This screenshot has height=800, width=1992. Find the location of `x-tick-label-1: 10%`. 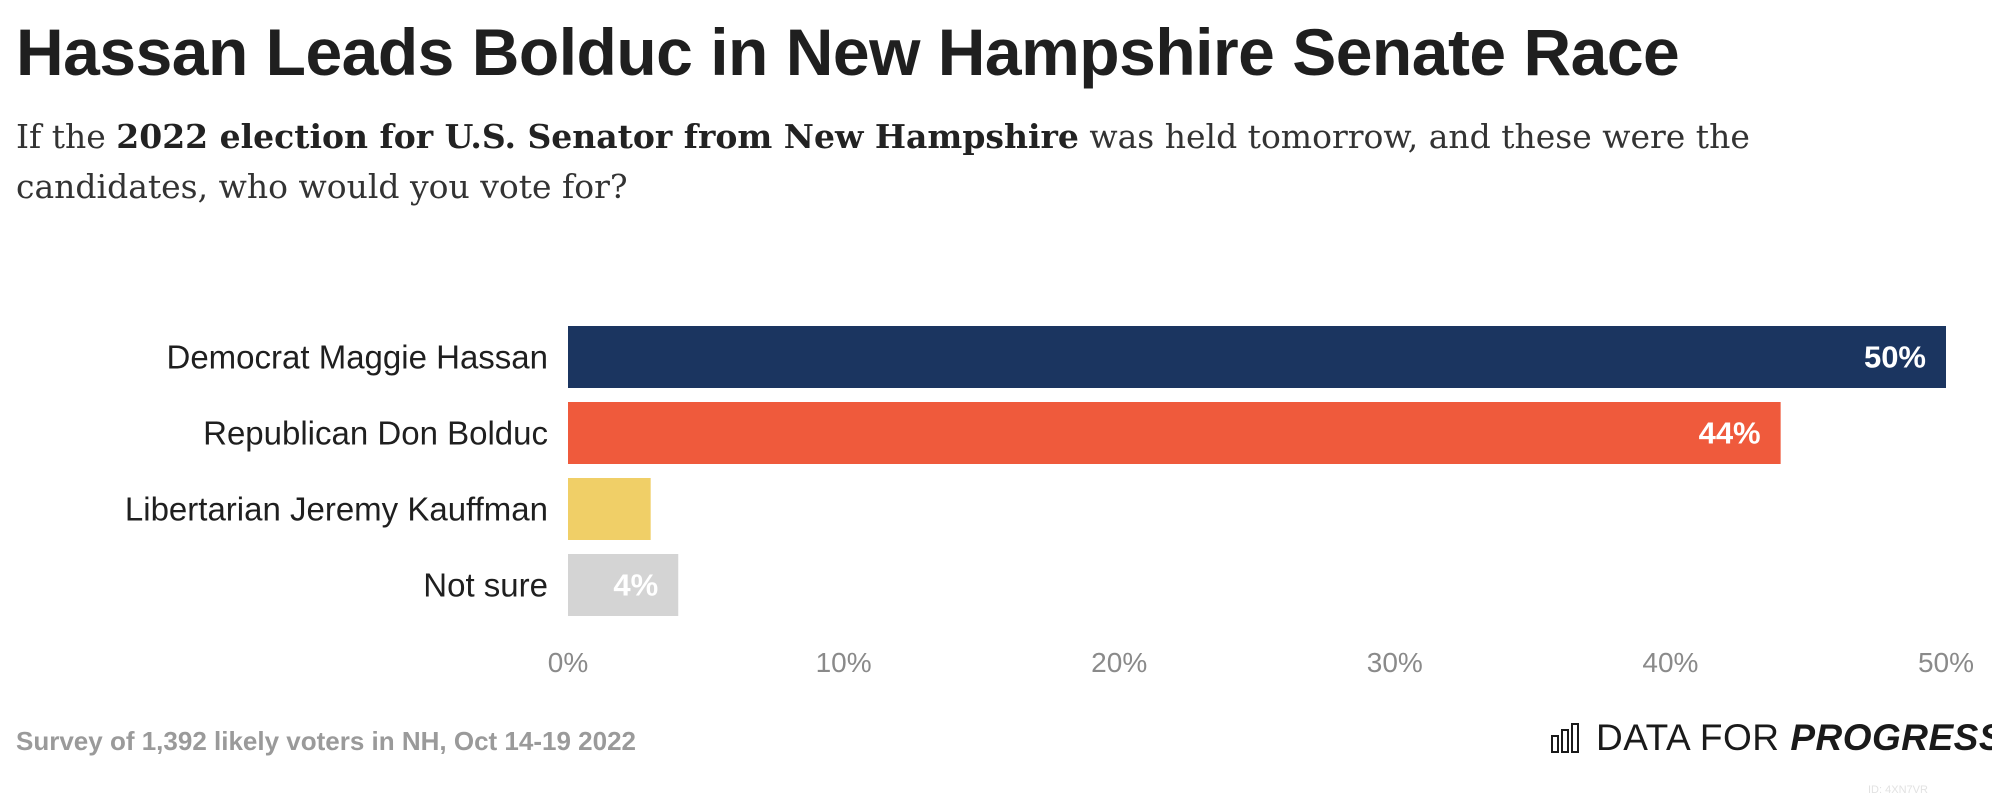

x-tick-label-1: 10% is located at coordinates (844, 662).